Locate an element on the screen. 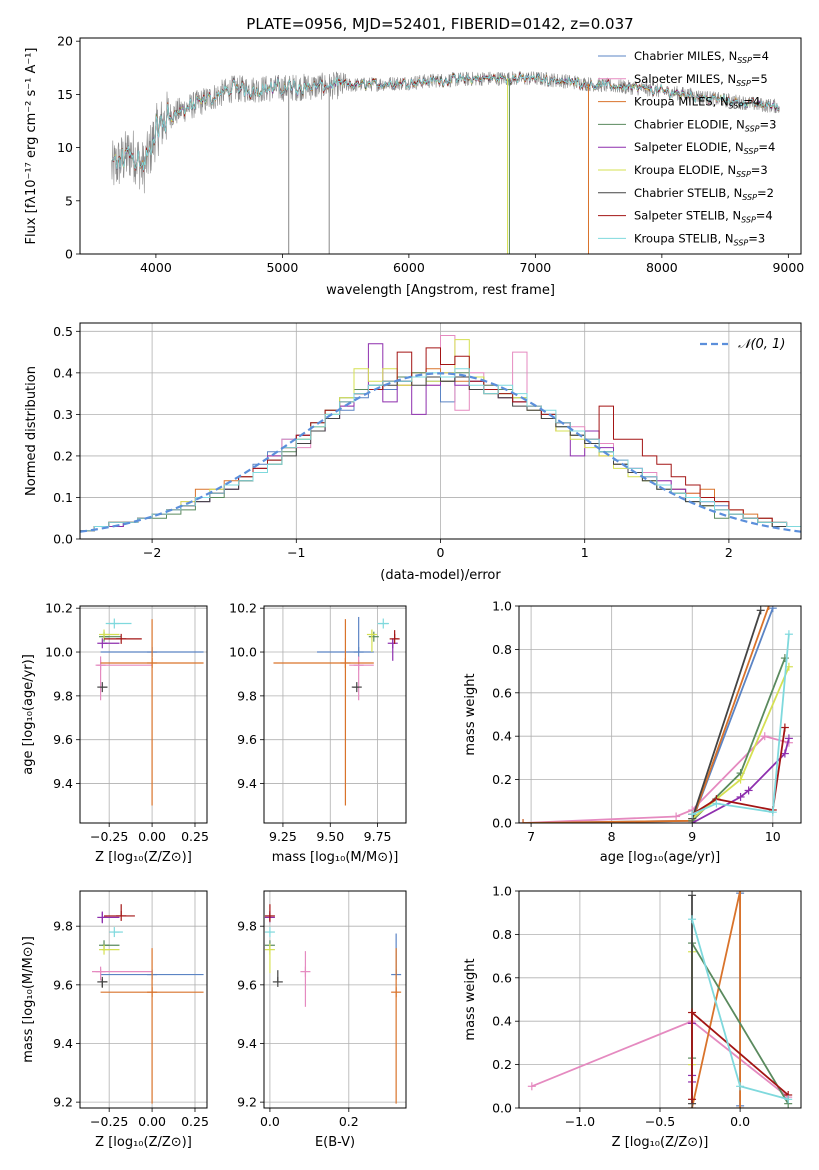  x-tick-label: −1 is located at coordinates (296, 552).